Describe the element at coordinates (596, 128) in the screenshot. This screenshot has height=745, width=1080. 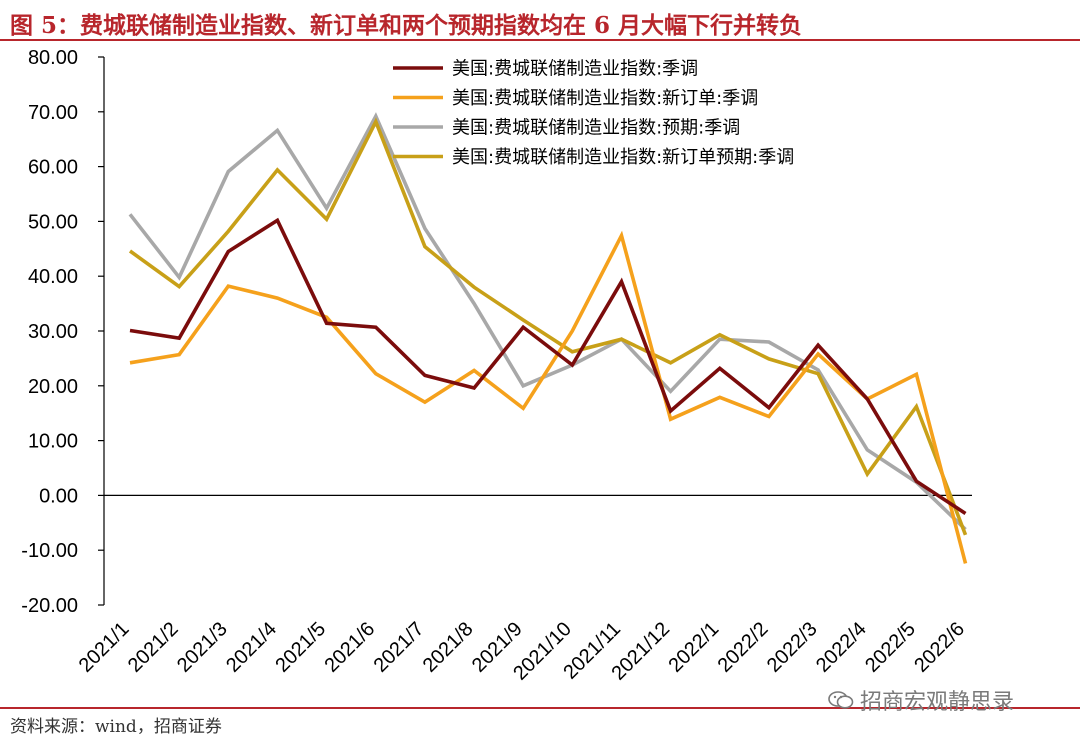
I see `legend-label: 美国:费城联储制造业指数:预期:季调` at that location.